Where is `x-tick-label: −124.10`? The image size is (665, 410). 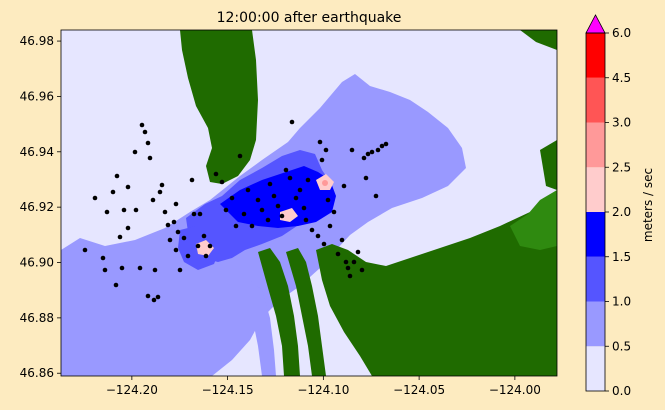 x-tick-label: −124.10 is located at coordinates (323, 390).